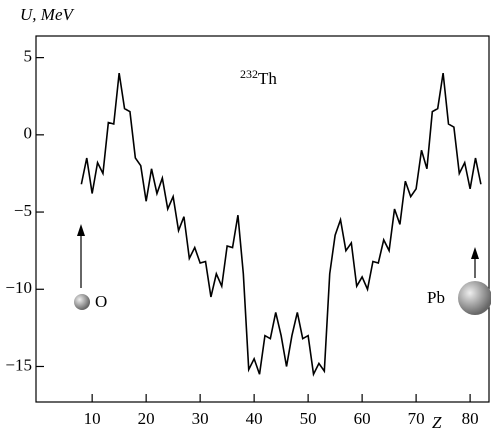 The image size is (491, 436). Describe the element at coordinates (82, 302) in the screenshot. I see `oxygen-ball` at that location.